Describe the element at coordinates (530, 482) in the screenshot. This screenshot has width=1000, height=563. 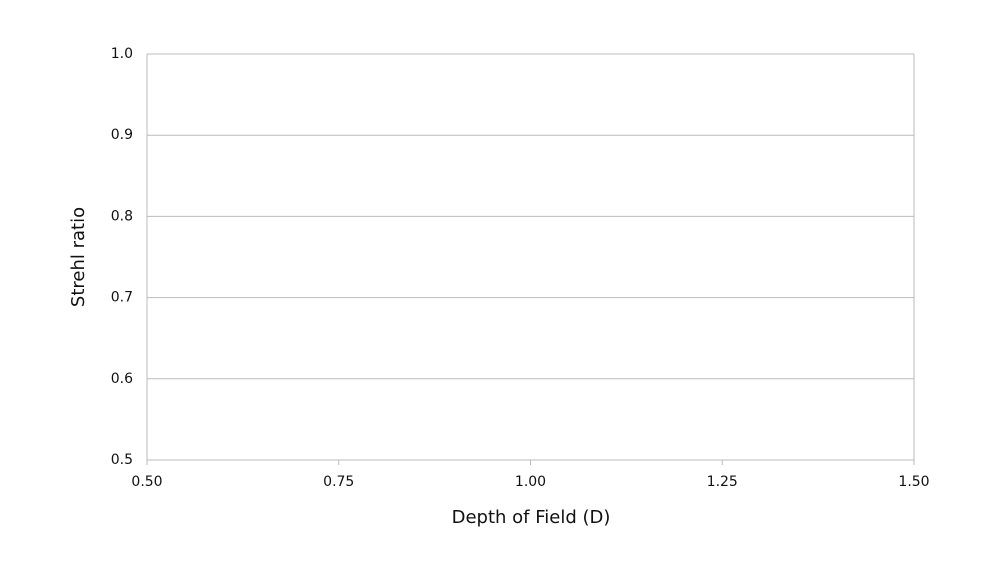
I see `x-tick-label: 1.00` at that location.